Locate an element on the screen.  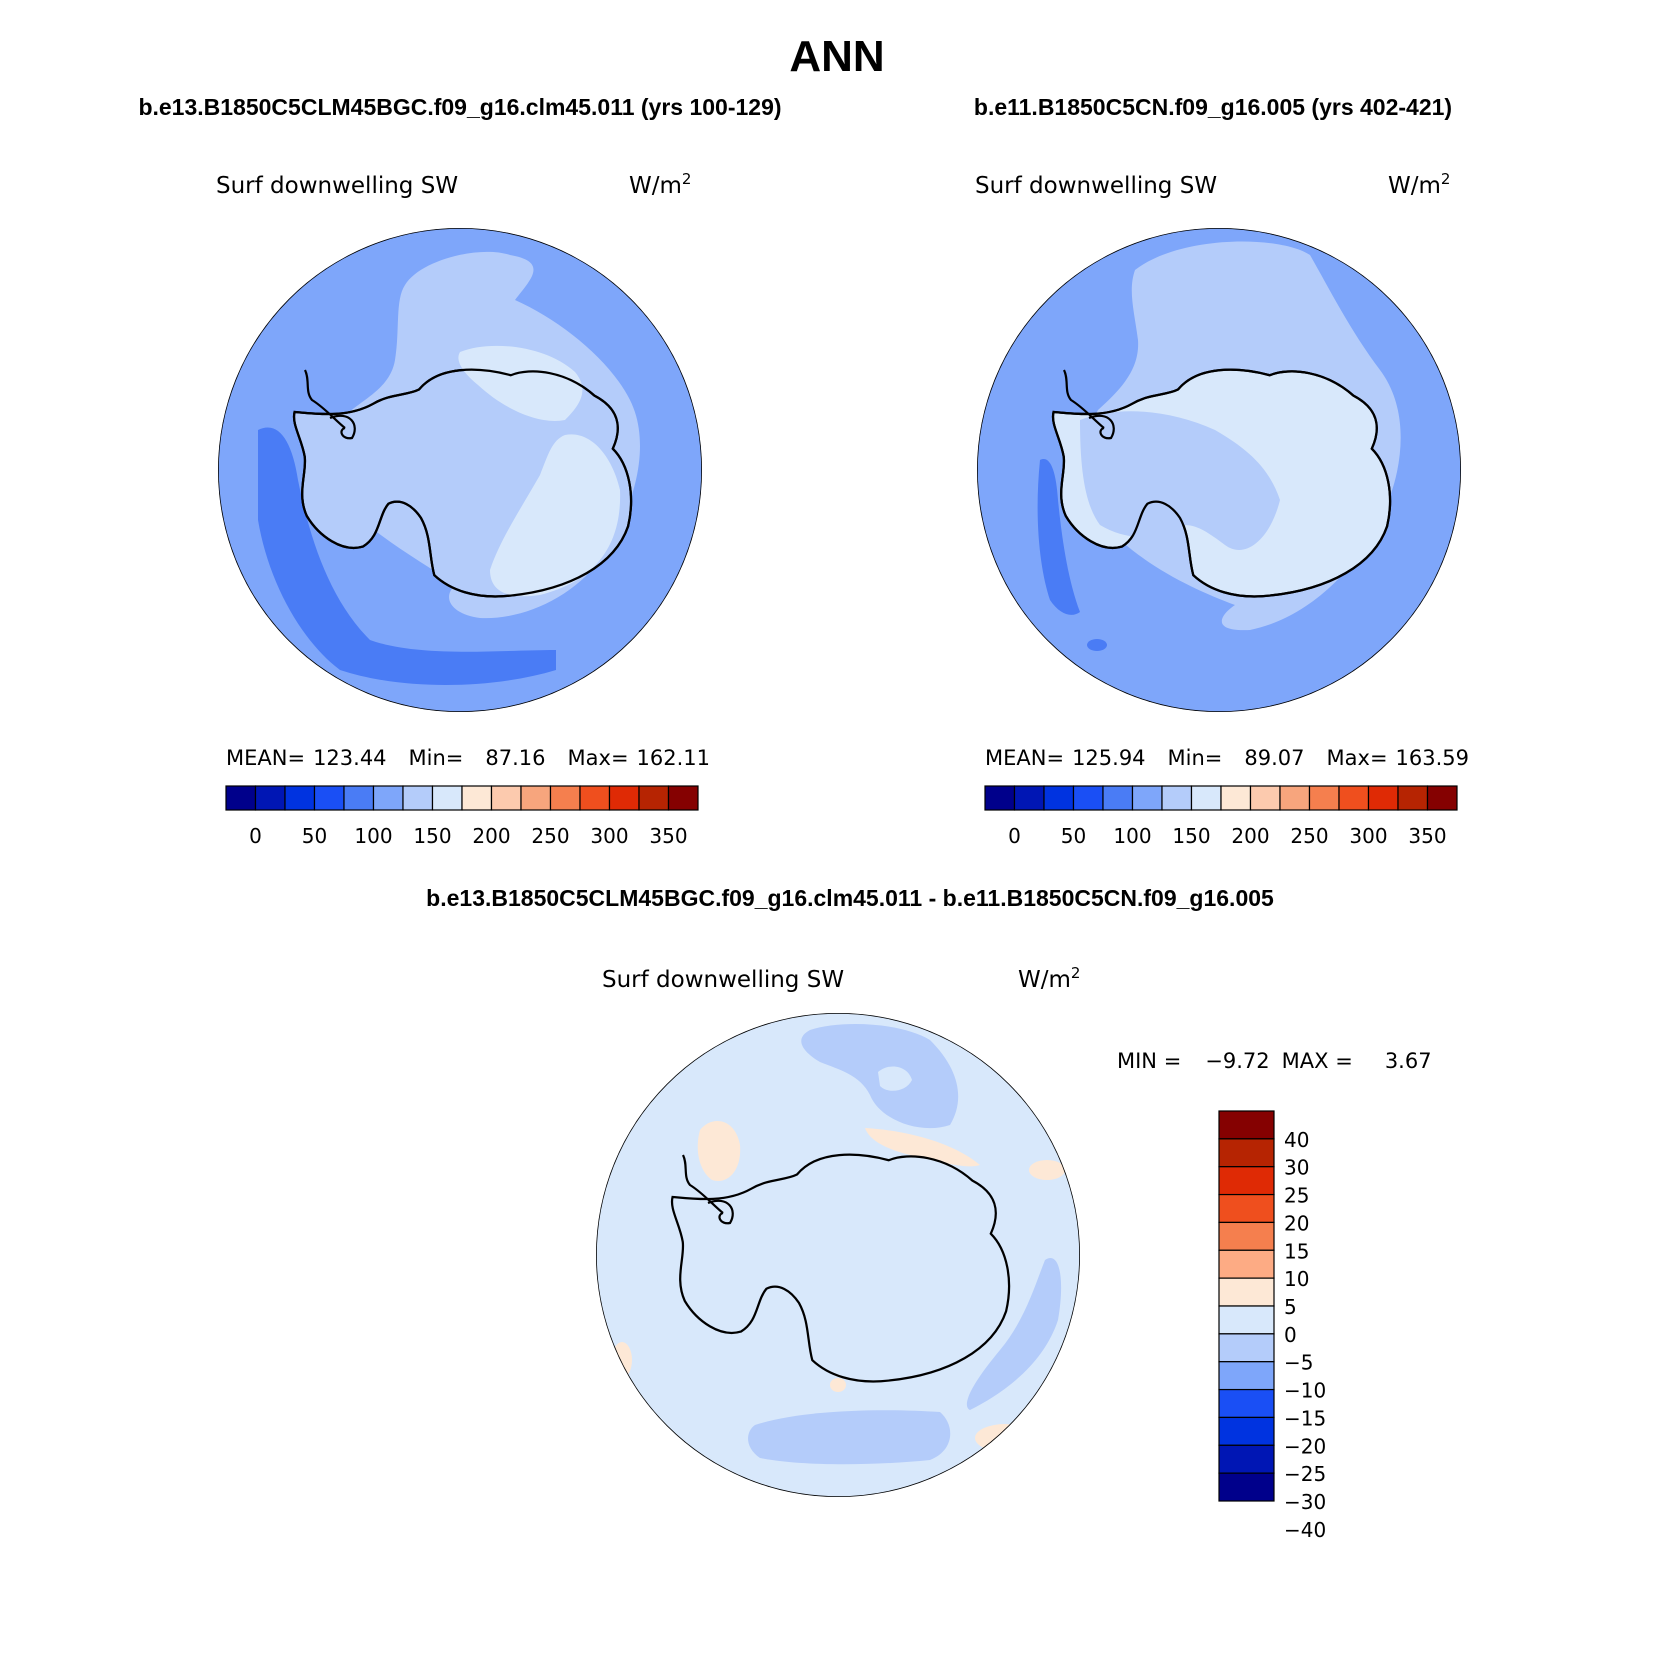
panel2-colorbar-tick-label: 50 is located at coordinates (1073, 836).